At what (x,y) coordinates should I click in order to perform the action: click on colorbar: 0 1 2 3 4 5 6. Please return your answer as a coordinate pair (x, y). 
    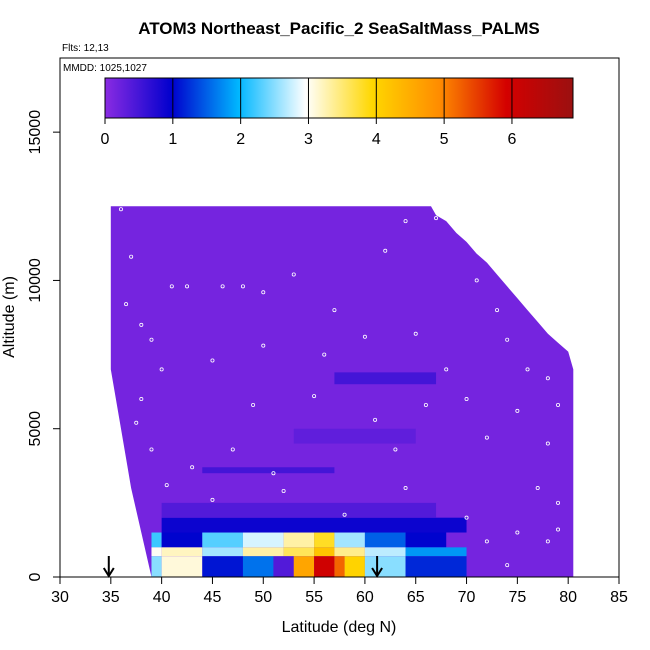
    Looking at the image, I should click on (337, 112).